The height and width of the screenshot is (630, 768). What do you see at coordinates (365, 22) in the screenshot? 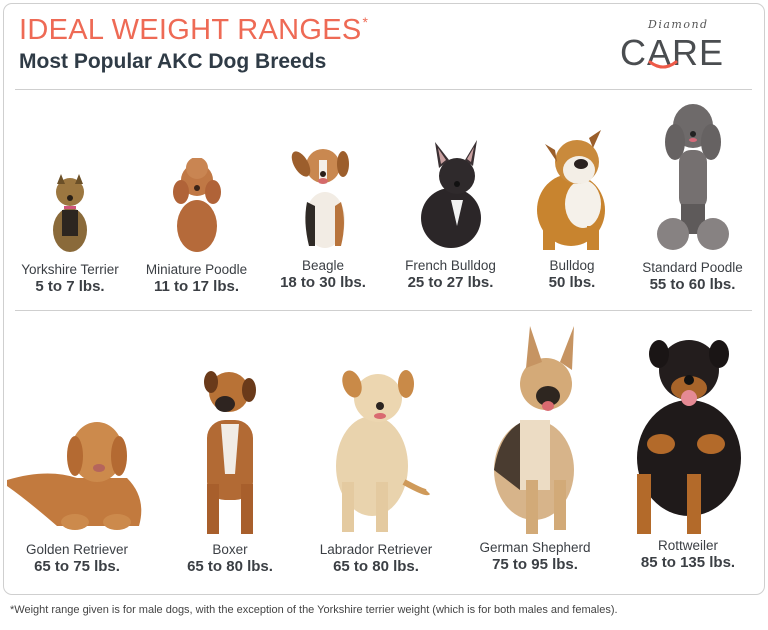
I see `title-asterisk: *` at bounding box center [365, 22].